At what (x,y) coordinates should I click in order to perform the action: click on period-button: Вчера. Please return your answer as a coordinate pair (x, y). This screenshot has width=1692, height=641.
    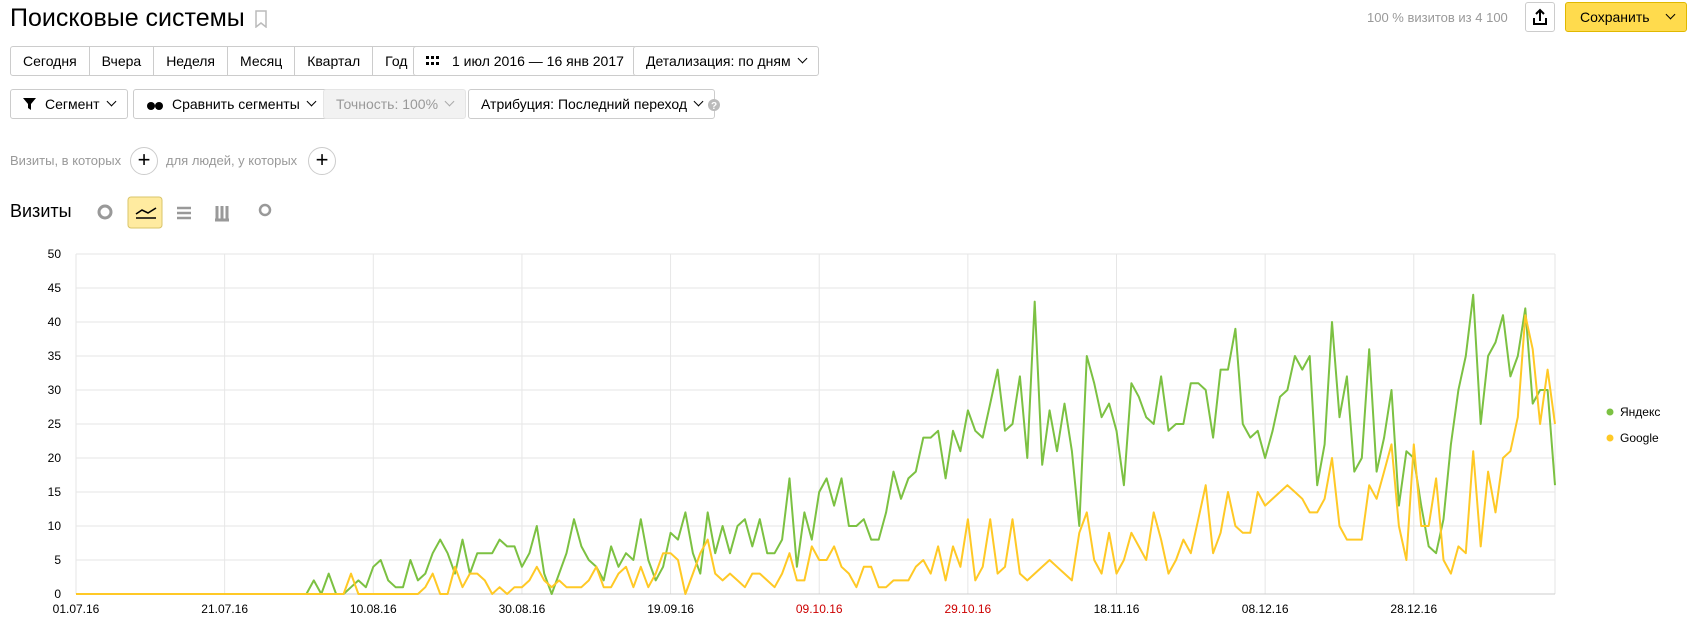
    Looking at the image, I should click on (121, 61).